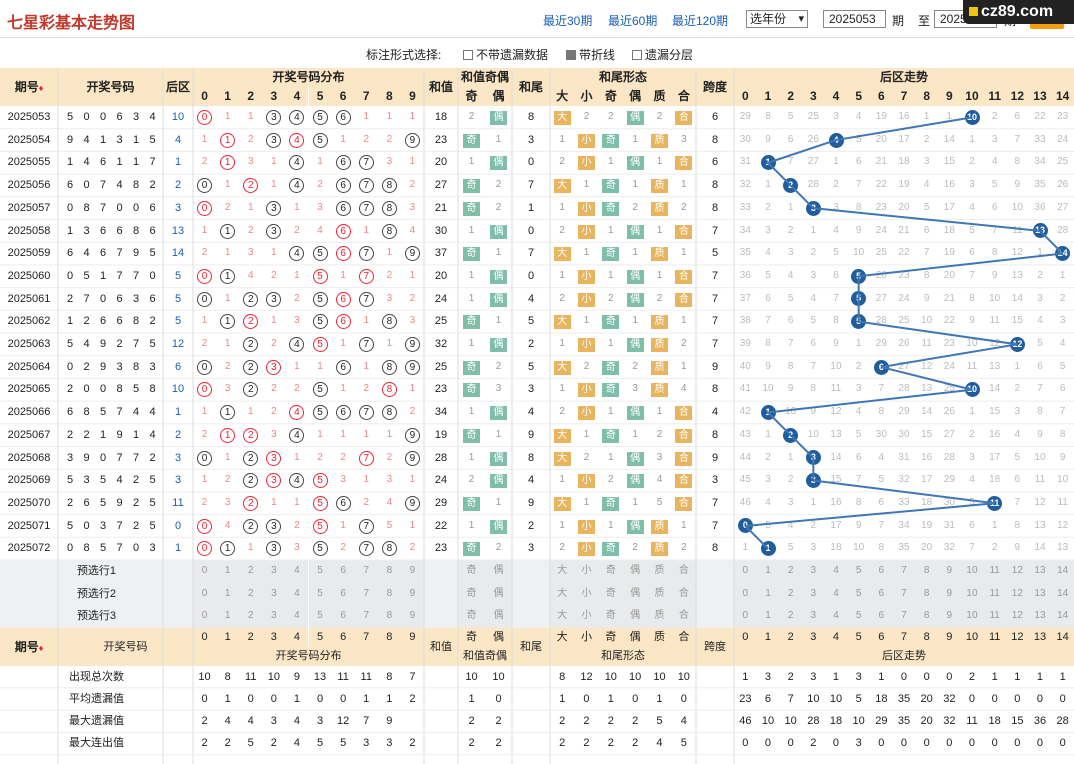  What do you see at coordinates (568, 21) in the screenshot?
I see `recent-30-link: 最近30期` at bounding box center [568, 21].